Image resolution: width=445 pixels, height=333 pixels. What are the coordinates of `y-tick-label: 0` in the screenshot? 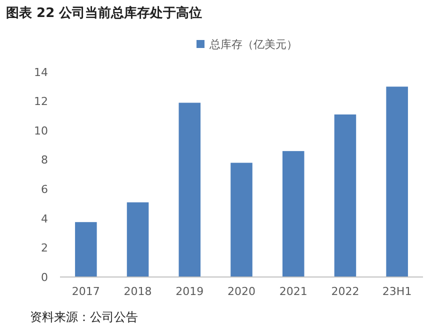 It's located at (44, 277).